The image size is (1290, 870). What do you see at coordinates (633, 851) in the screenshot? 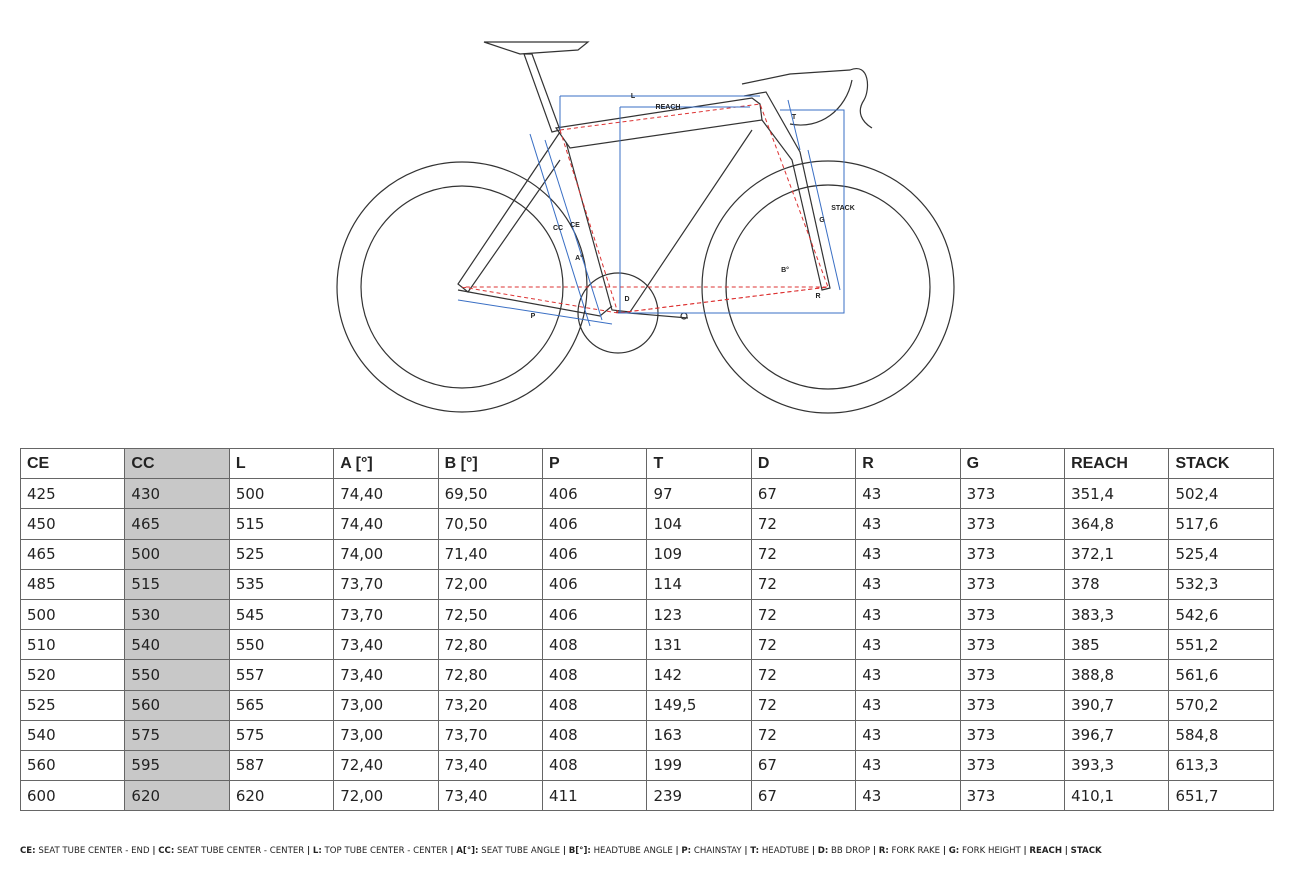
I see `legend-desc: HEADTUBE ANGLE` at bounding box center [633, 851].